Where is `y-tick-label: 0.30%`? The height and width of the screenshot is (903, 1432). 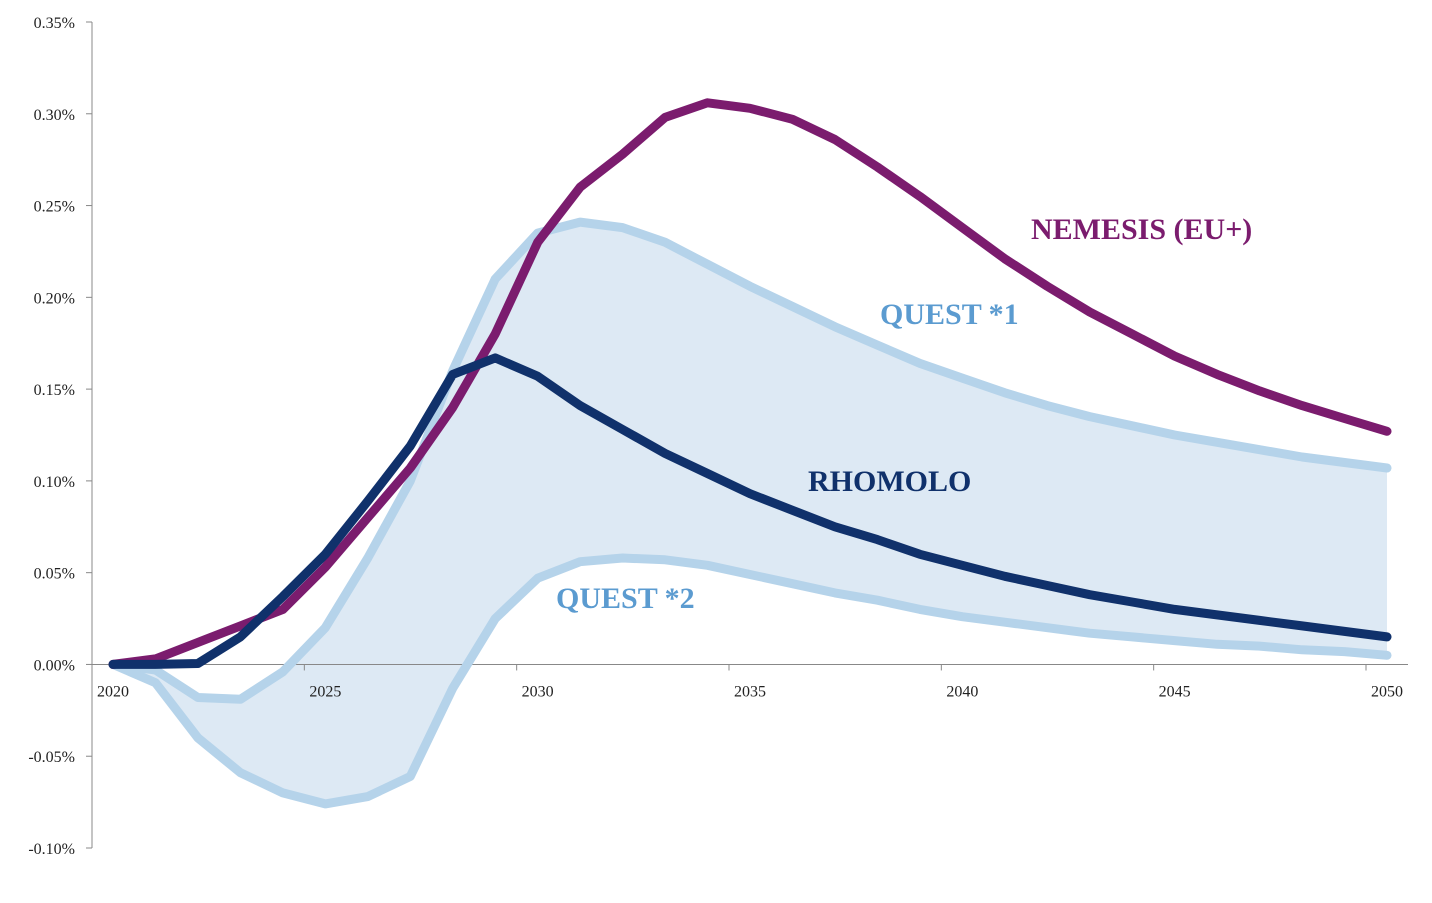 y-tick-label: 0.30% is located at coordinates (54, 115).